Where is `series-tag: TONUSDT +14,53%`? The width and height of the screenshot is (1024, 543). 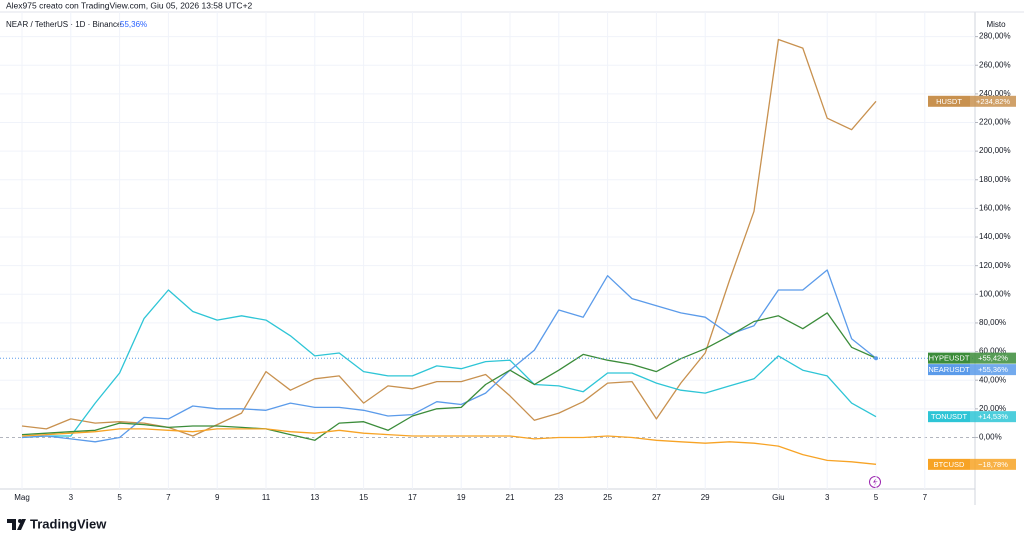
series-tag: TONUSDT +14,53% is located at coordinates (972, 417).